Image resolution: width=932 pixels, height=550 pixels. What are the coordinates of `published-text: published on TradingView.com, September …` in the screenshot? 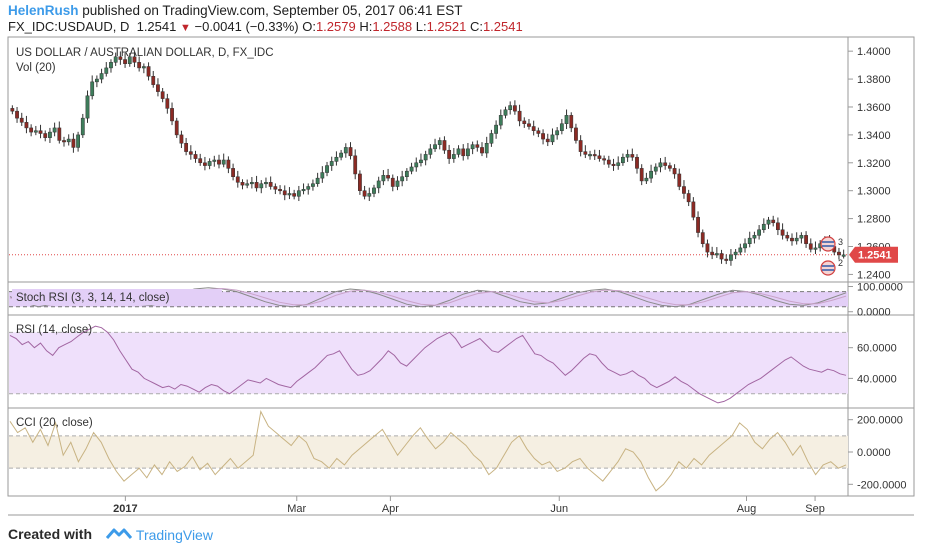 It's located at (270, 10).